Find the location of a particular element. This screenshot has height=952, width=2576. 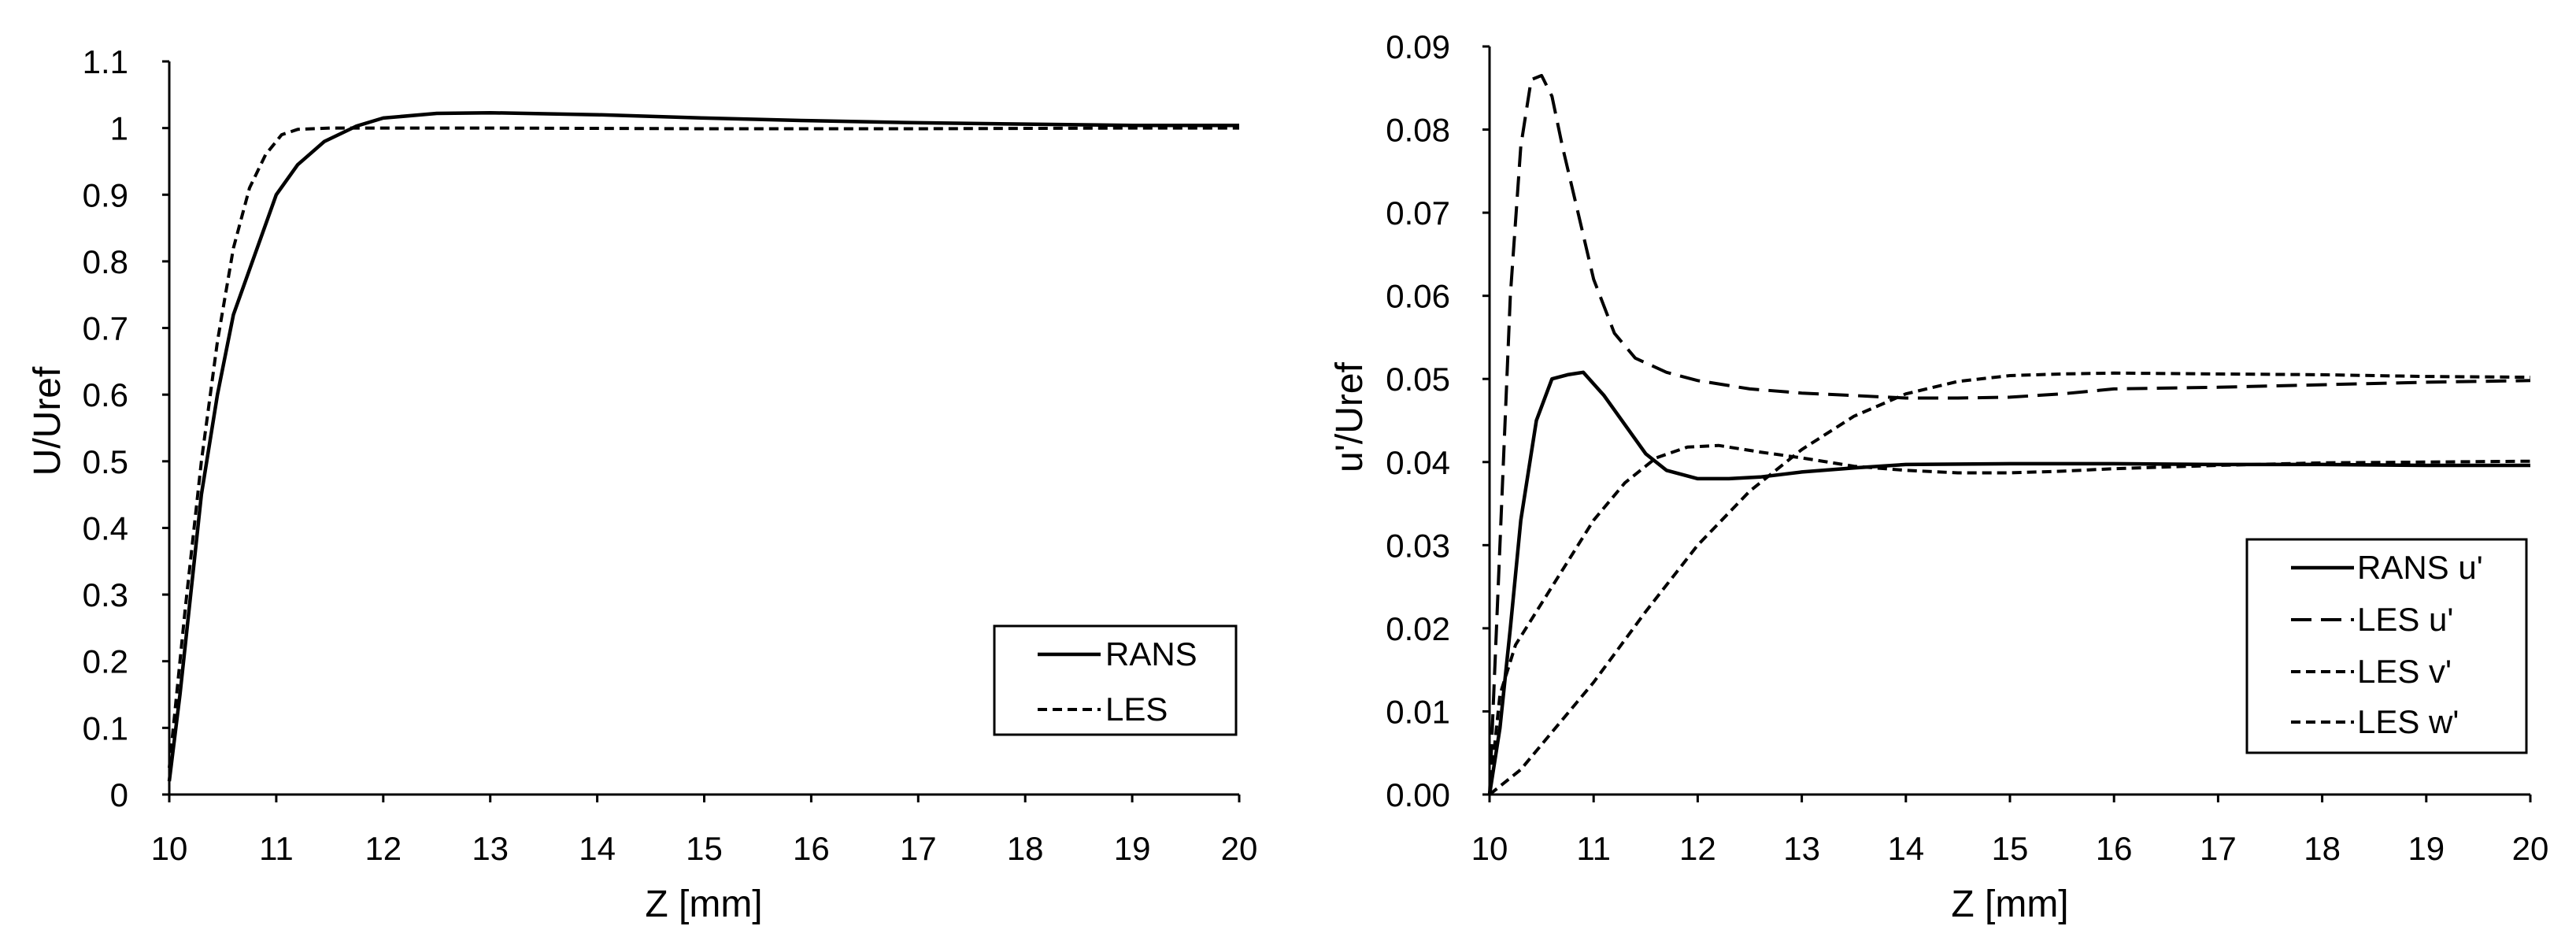

left-x-tick-label: 18 is located at coordinates (1025, 848).